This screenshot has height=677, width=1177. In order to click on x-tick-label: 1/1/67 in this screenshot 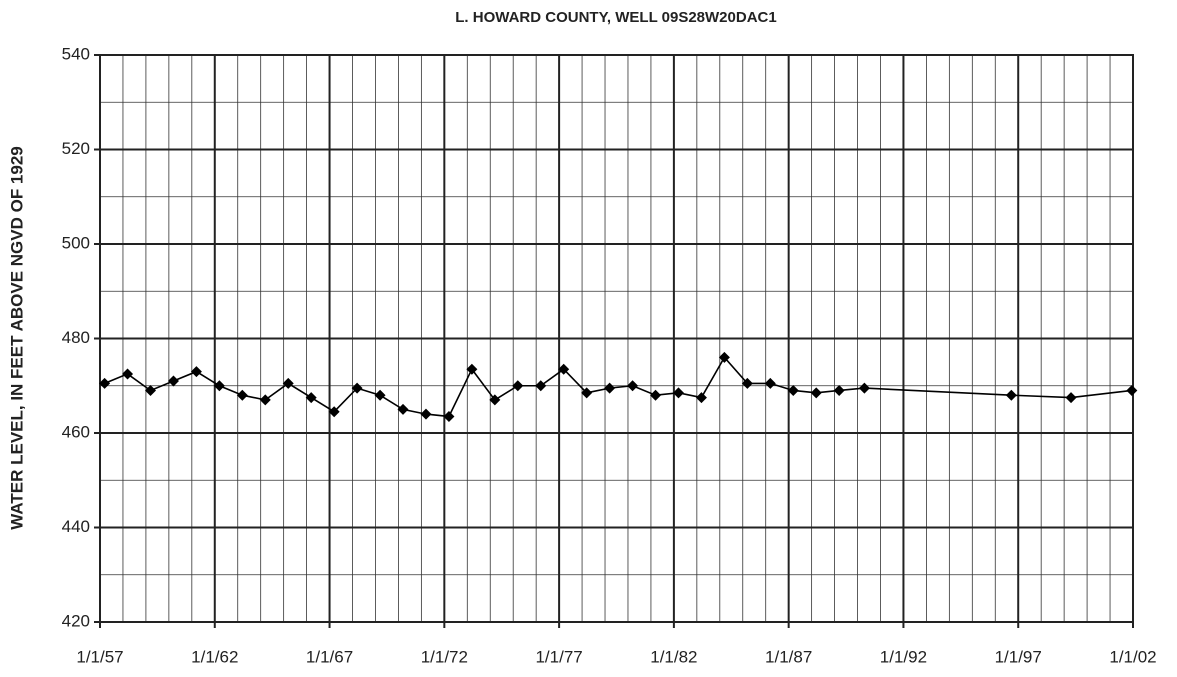, I will do `click(329, 656)`.